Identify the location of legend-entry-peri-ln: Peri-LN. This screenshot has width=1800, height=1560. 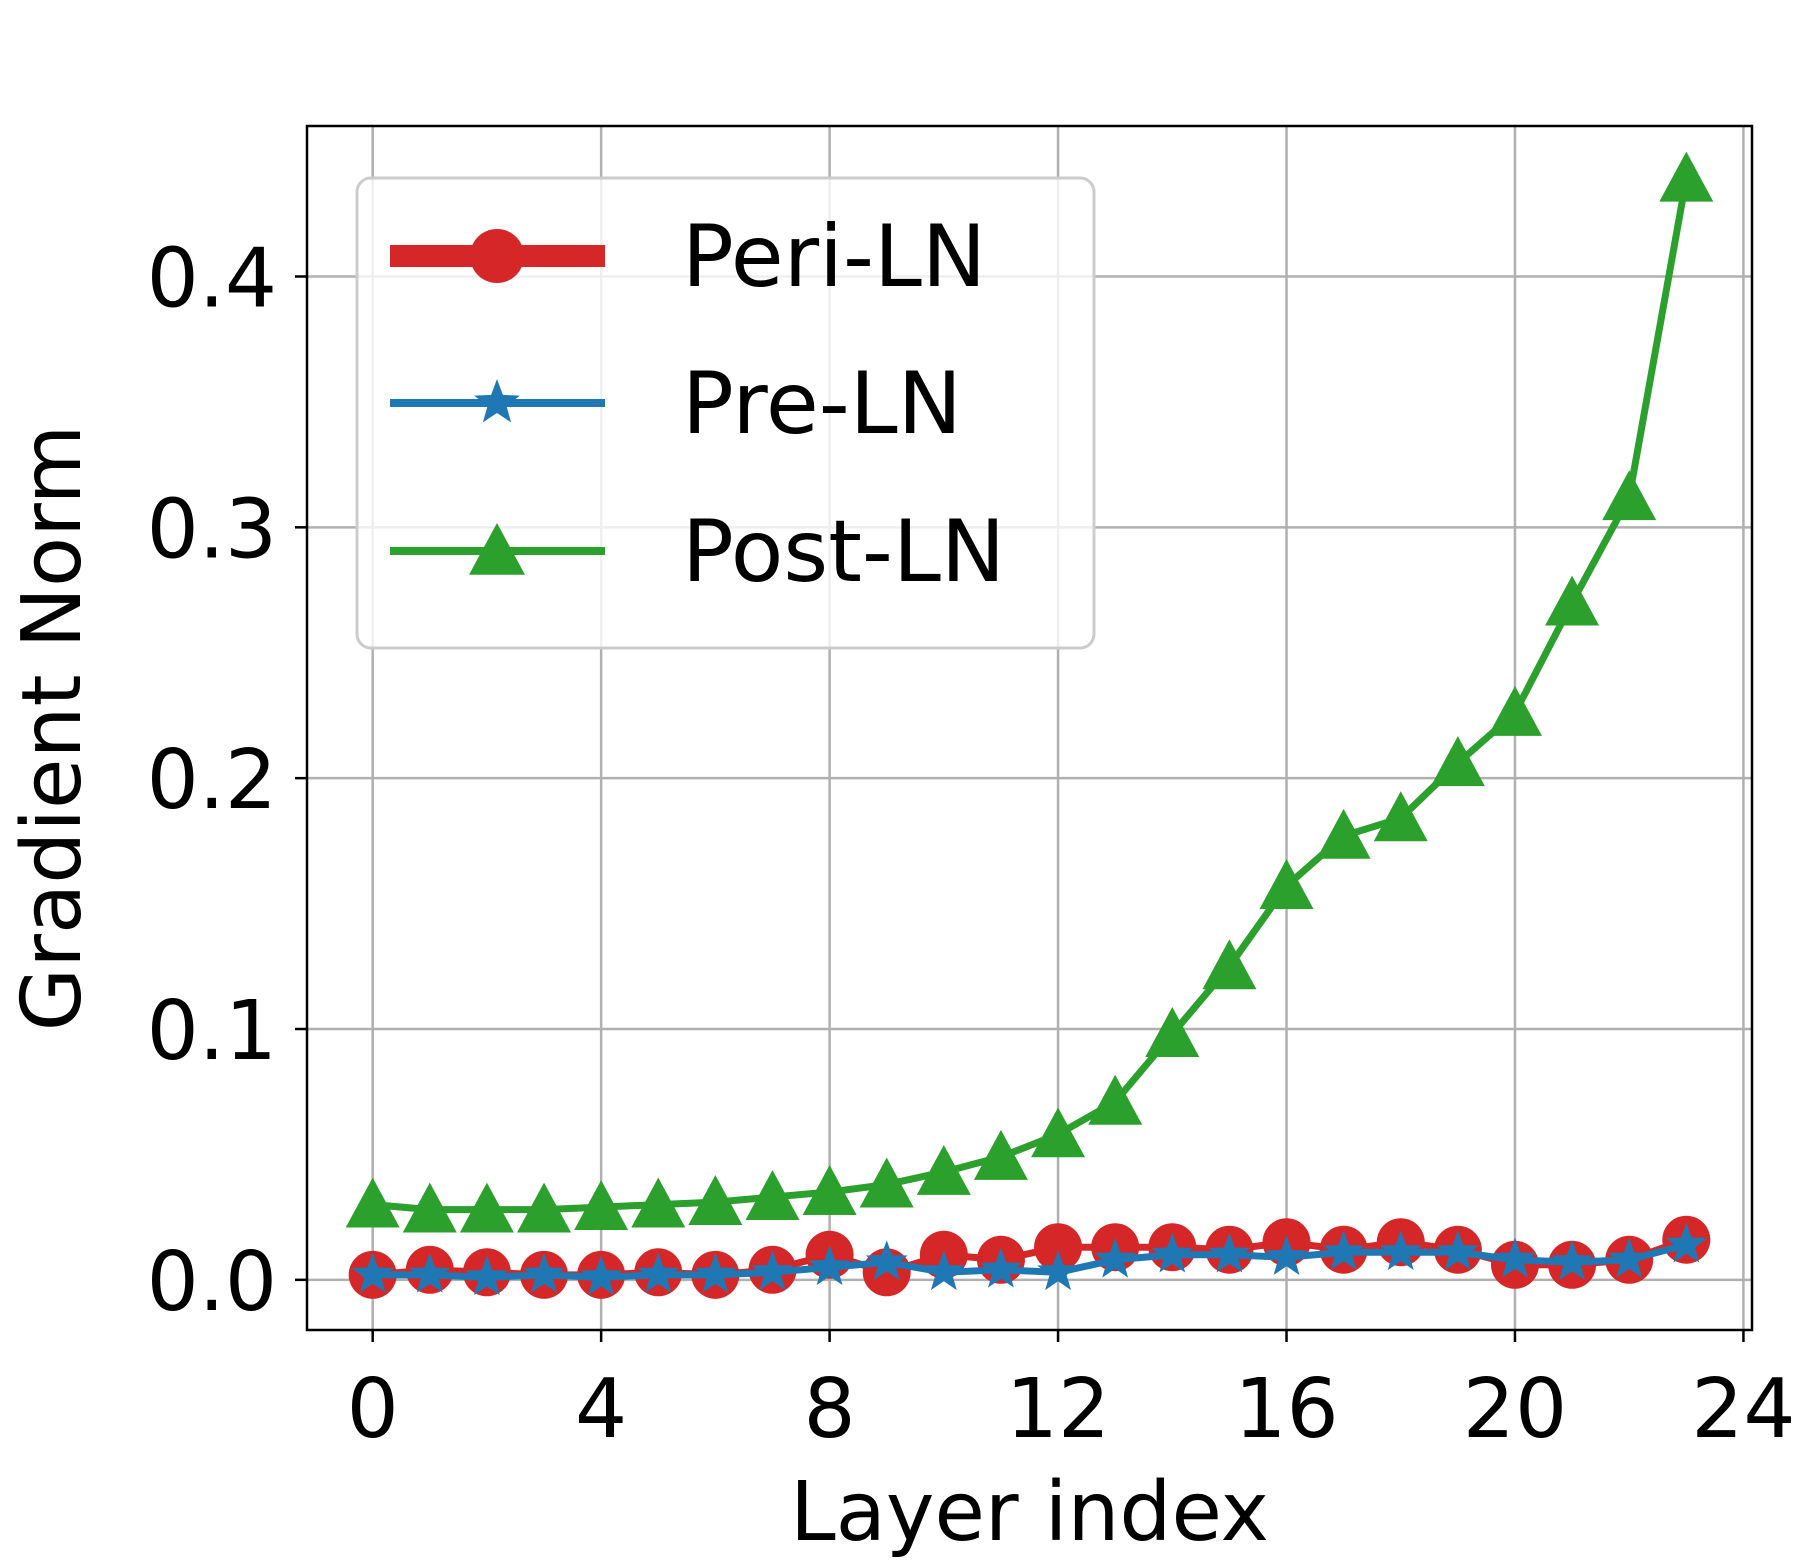
(688, 257).